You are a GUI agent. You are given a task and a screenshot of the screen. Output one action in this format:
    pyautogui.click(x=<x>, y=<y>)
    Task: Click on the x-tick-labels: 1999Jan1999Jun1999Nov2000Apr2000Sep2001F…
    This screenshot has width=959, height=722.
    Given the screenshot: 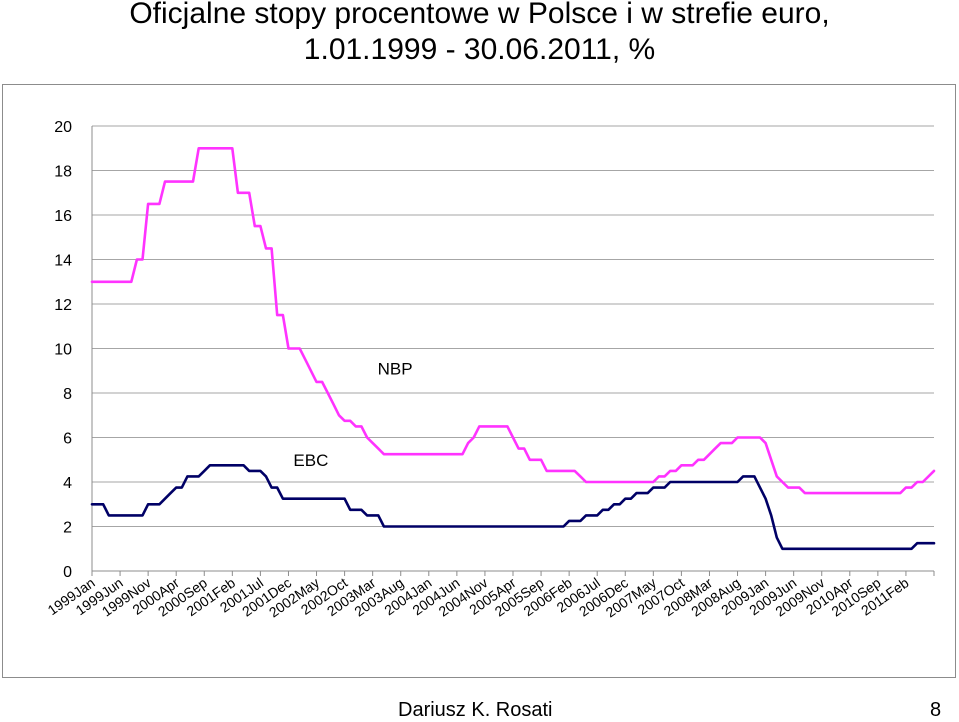 What is the action you would take?
    pyautogui.click(x=478, y=597)
    